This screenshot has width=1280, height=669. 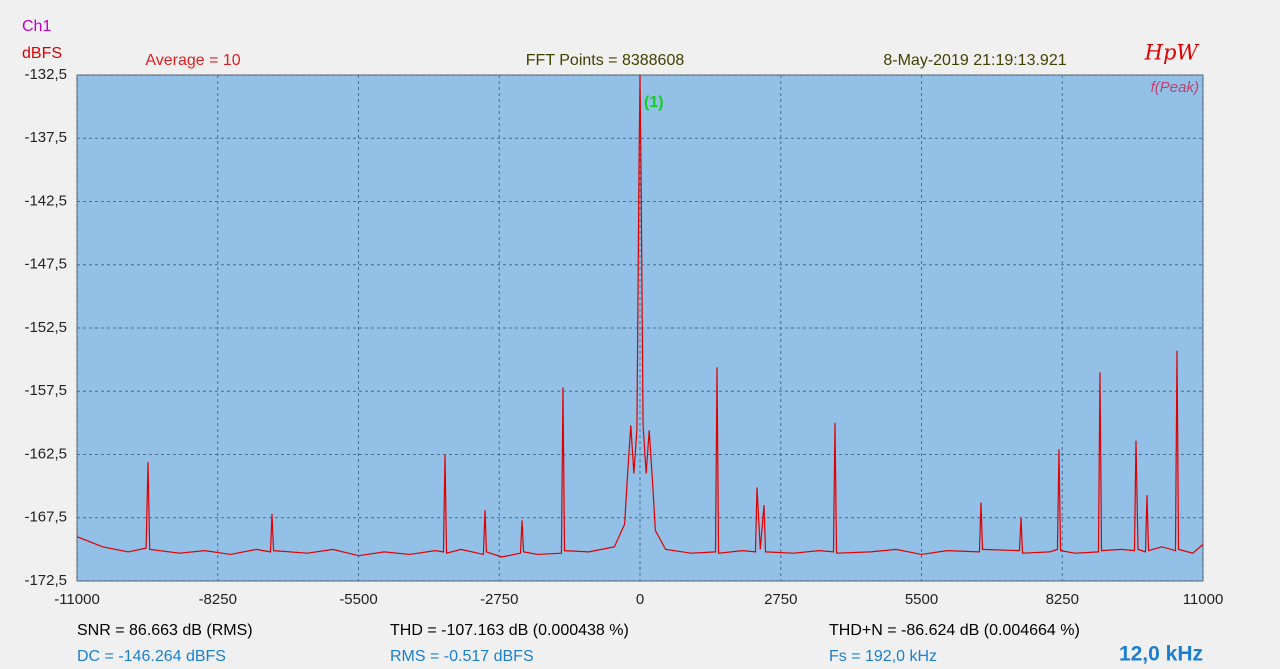 I want to click on y-tick-label: -152,5, so click(x=45, y=327).